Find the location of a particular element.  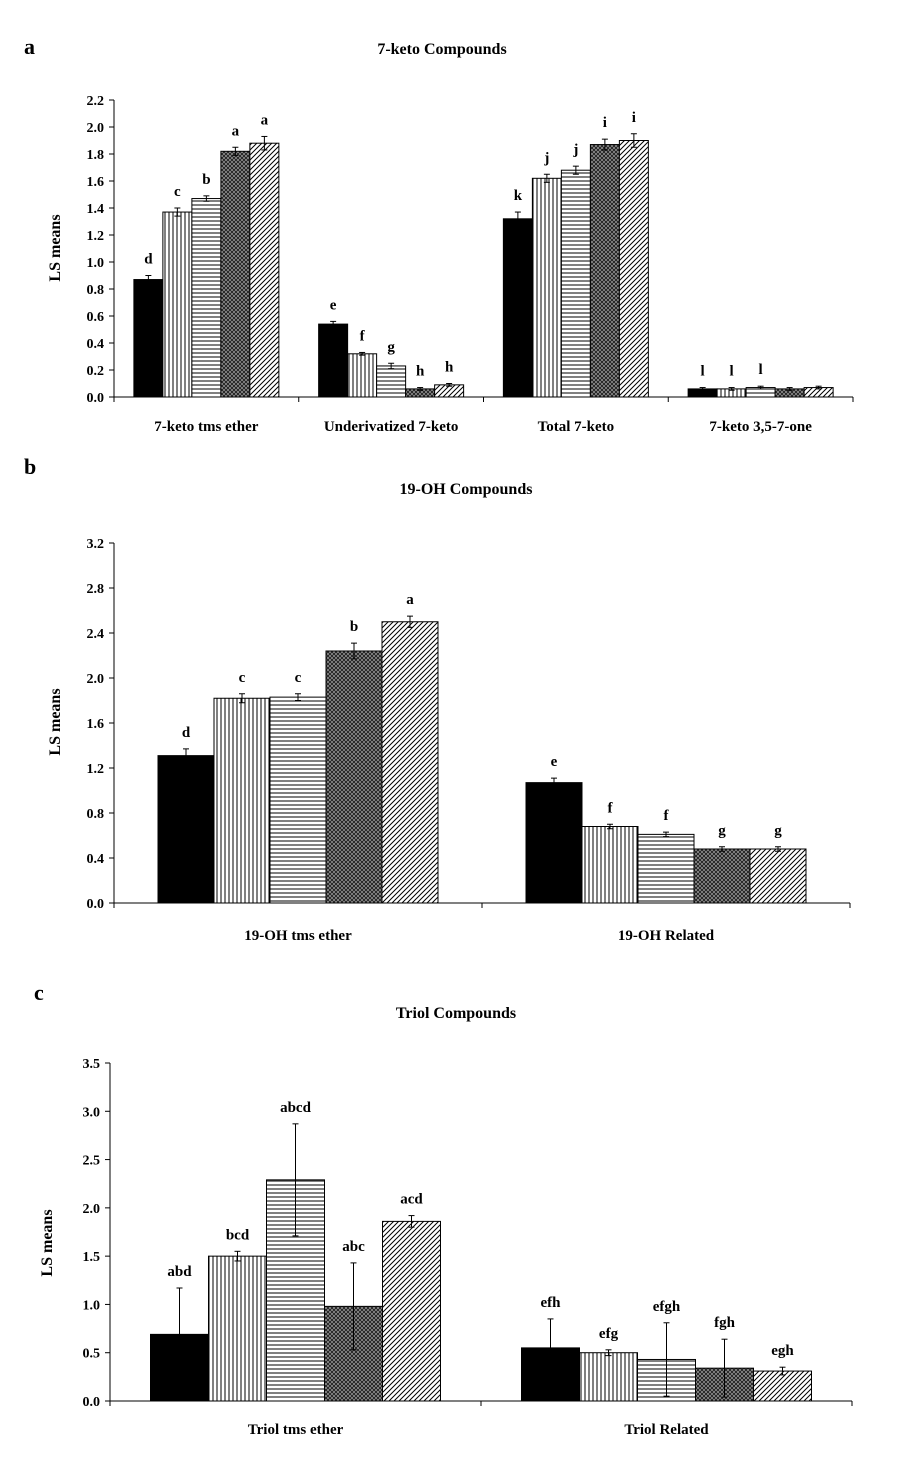

data-label: j is located at coordinates (546, 158).